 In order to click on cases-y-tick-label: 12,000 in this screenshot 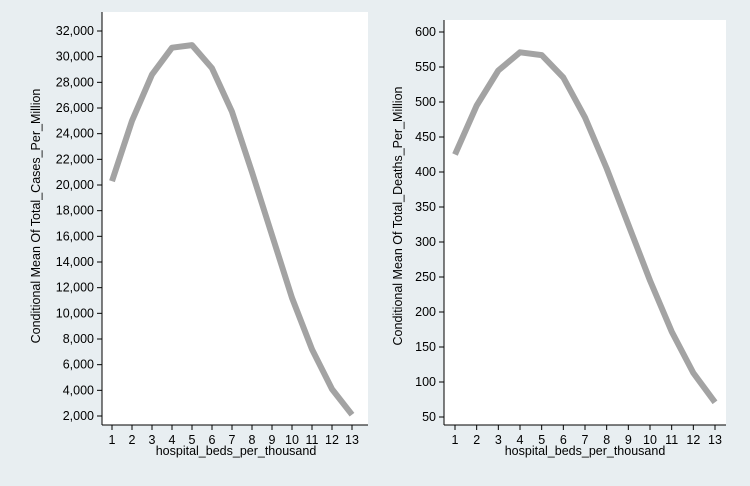, I will do `click(75, 288)`.